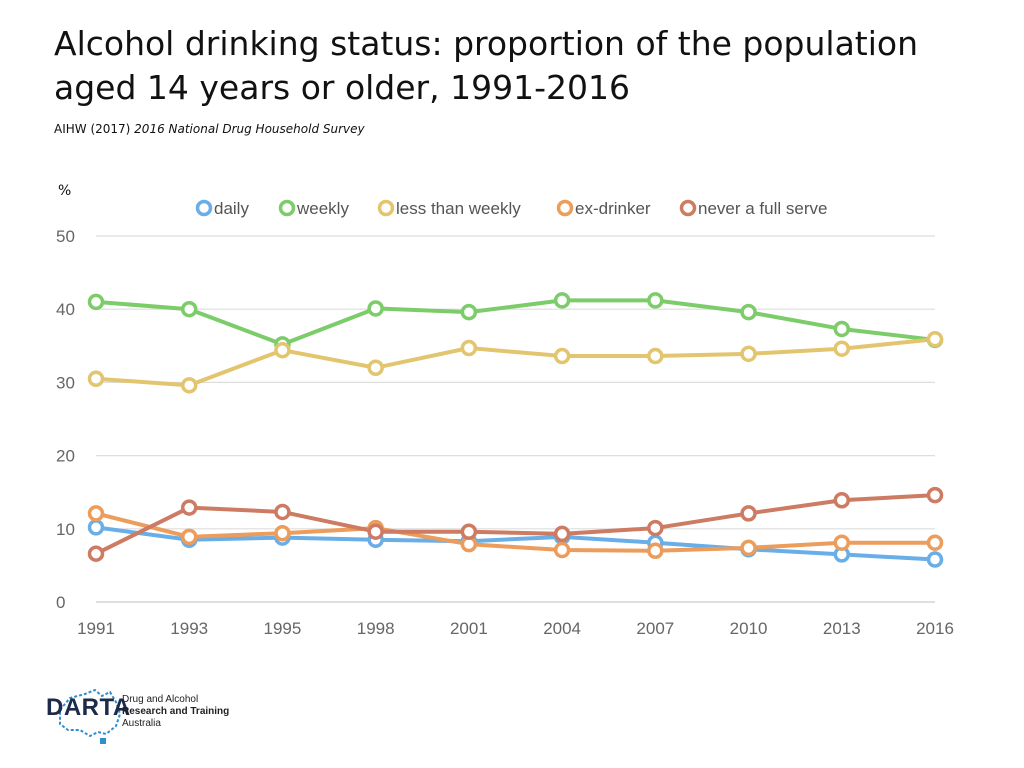 This screenshot has height=768, width=1024. I want to click on series-line-weekly, so click(515, 322).